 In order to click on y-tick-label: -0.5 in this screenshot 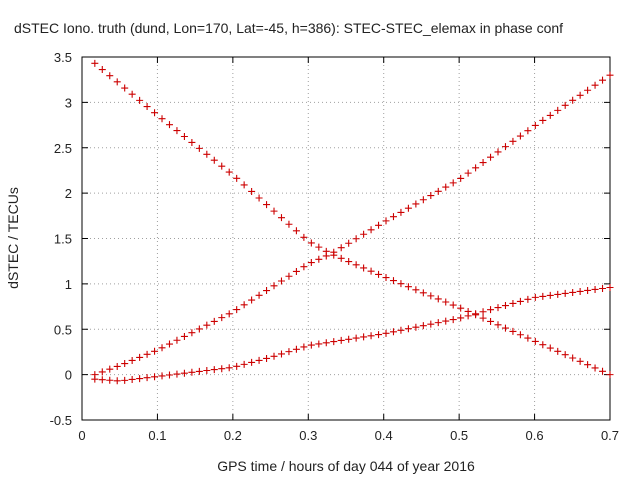, I will do `click(61, 420)`.